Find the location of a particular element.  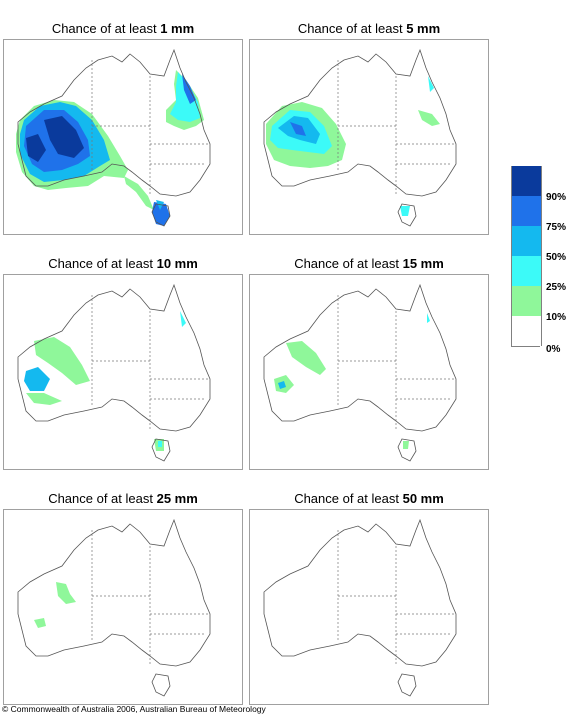

panel-title-amount: 5 mm is located at coordinates (423, 28).